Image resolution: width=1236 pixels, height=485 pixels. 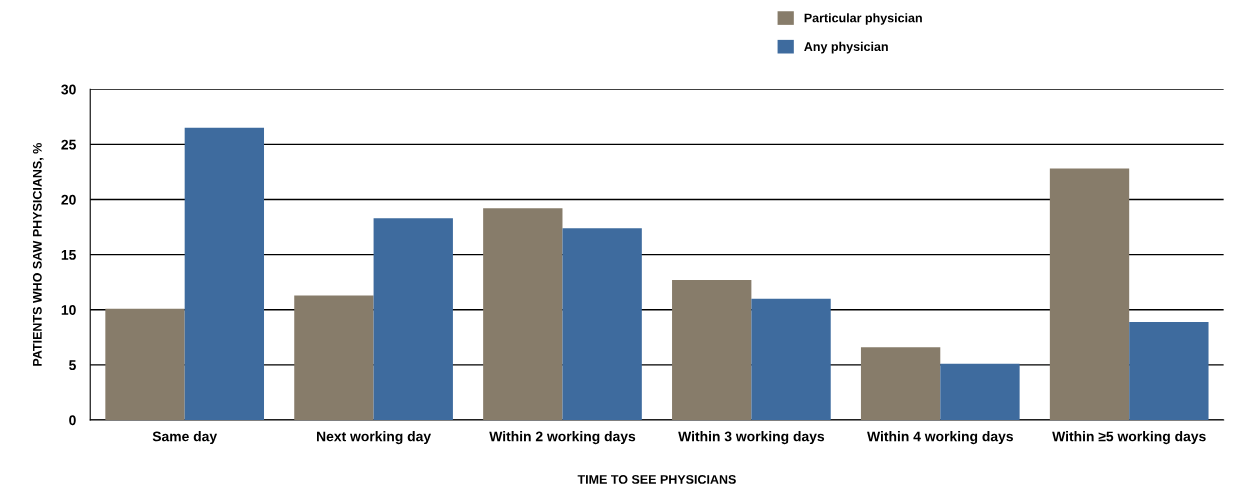 What do you see at coordinates (68, 310) in the screenshot?
I see `y-tick-label: 10` at bounding box center [68, 310].